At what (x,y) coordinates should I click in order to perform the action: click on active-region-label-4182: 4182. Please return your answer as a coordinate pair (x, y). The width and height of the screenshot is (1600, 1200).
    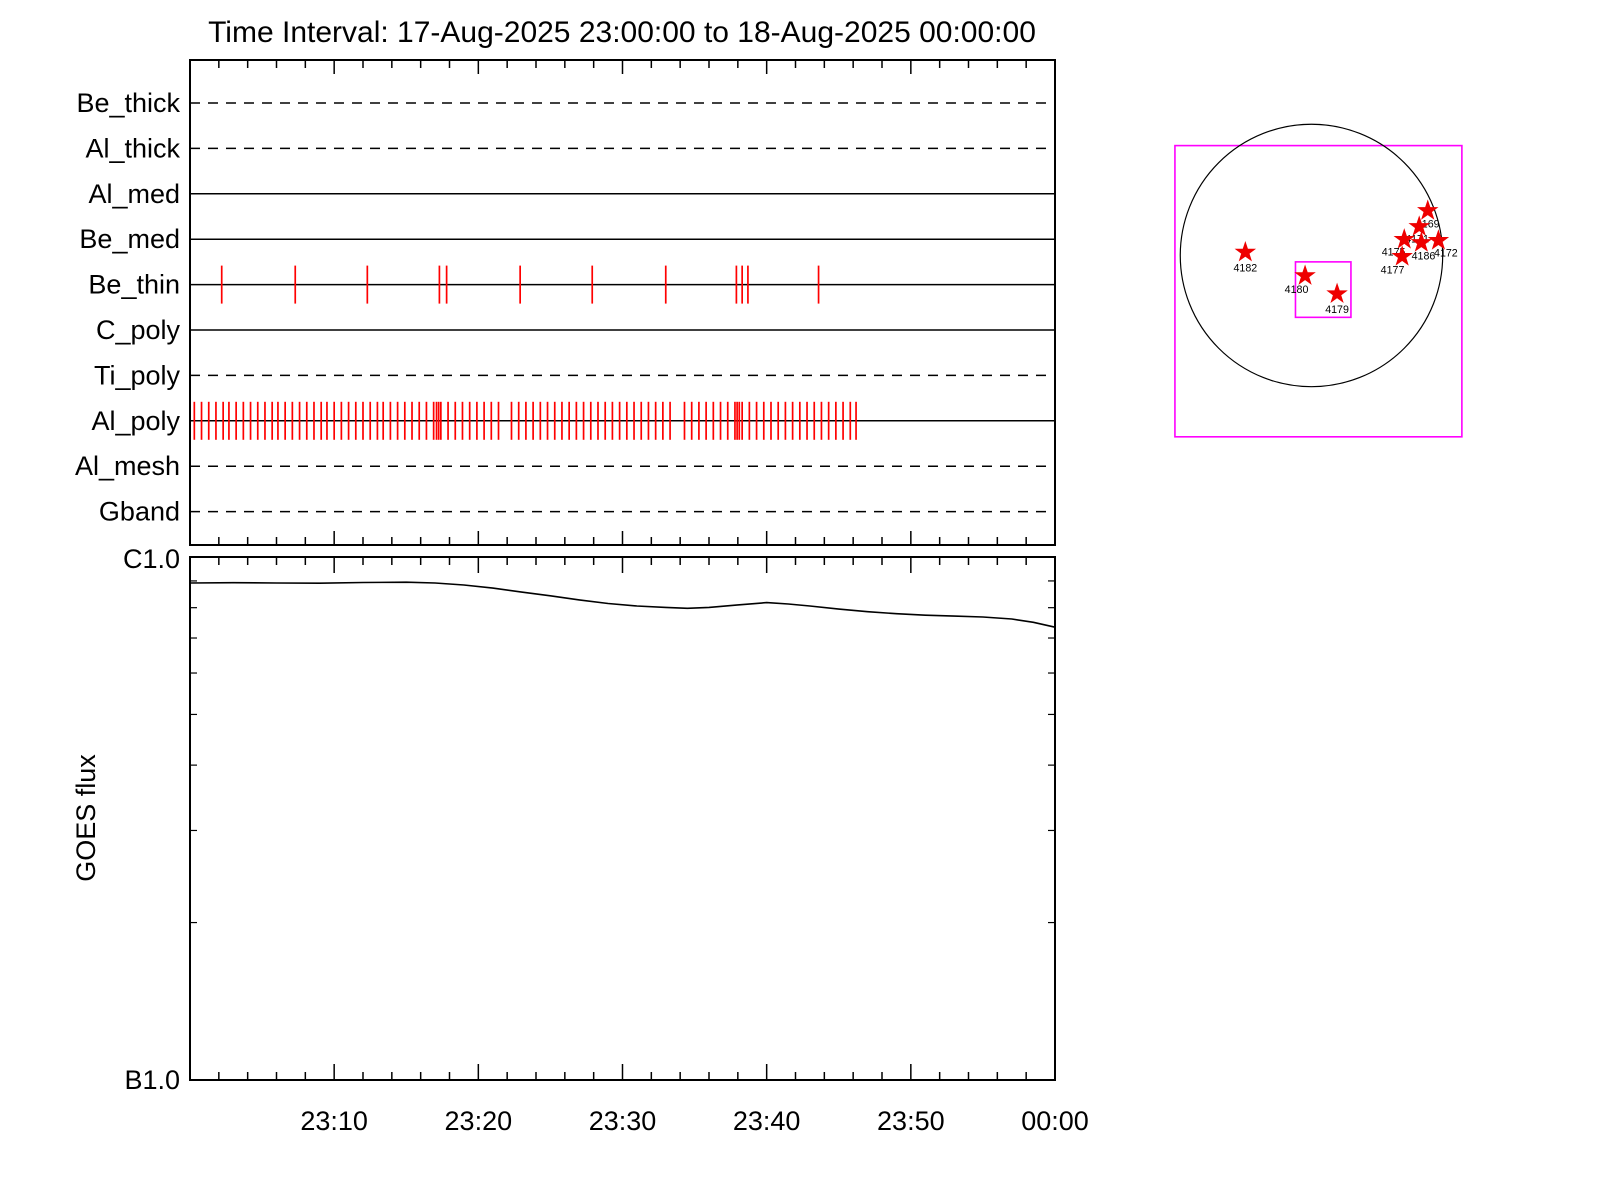
    Looking at the image, I should click on (1245, 268).